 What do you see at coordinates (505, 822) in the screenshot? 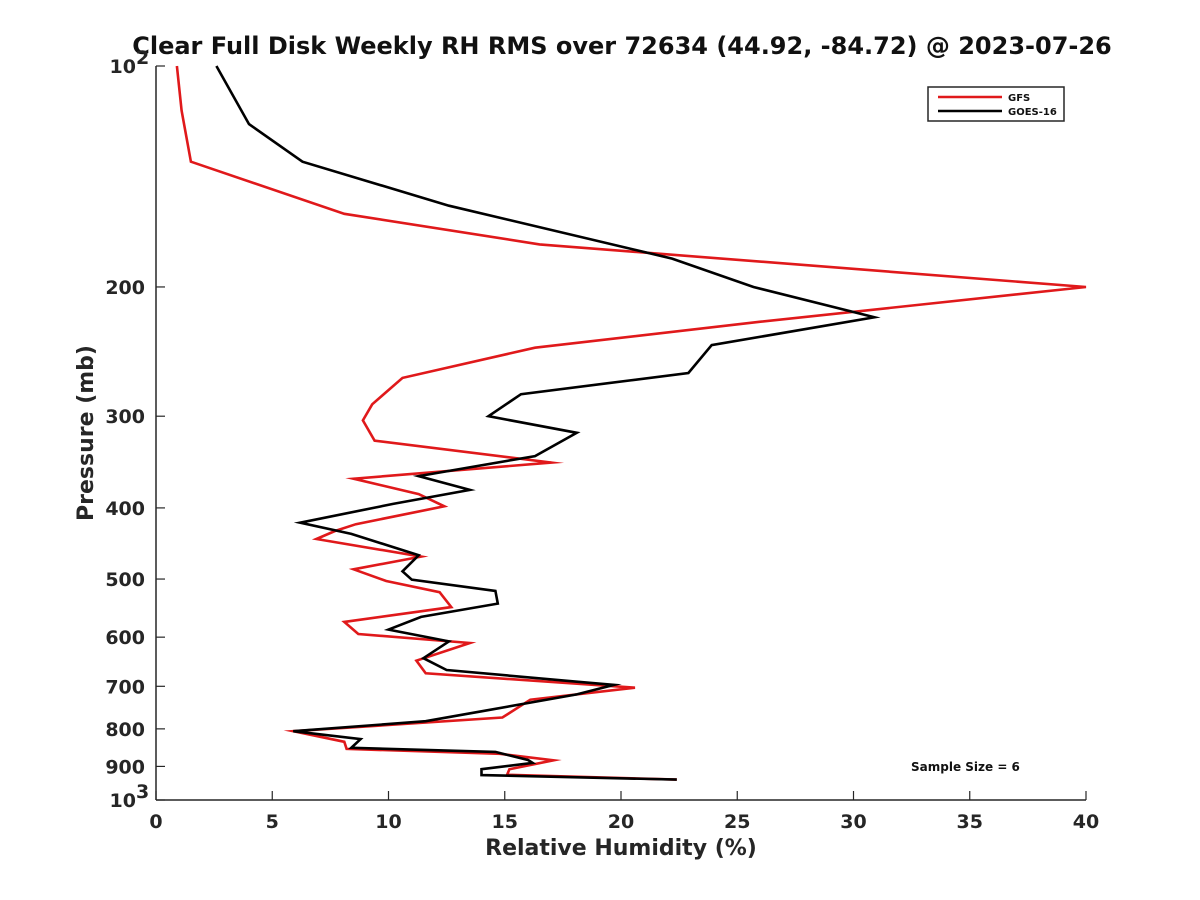
I see `x-tick-label: 15` at bounding box center [505, 822].